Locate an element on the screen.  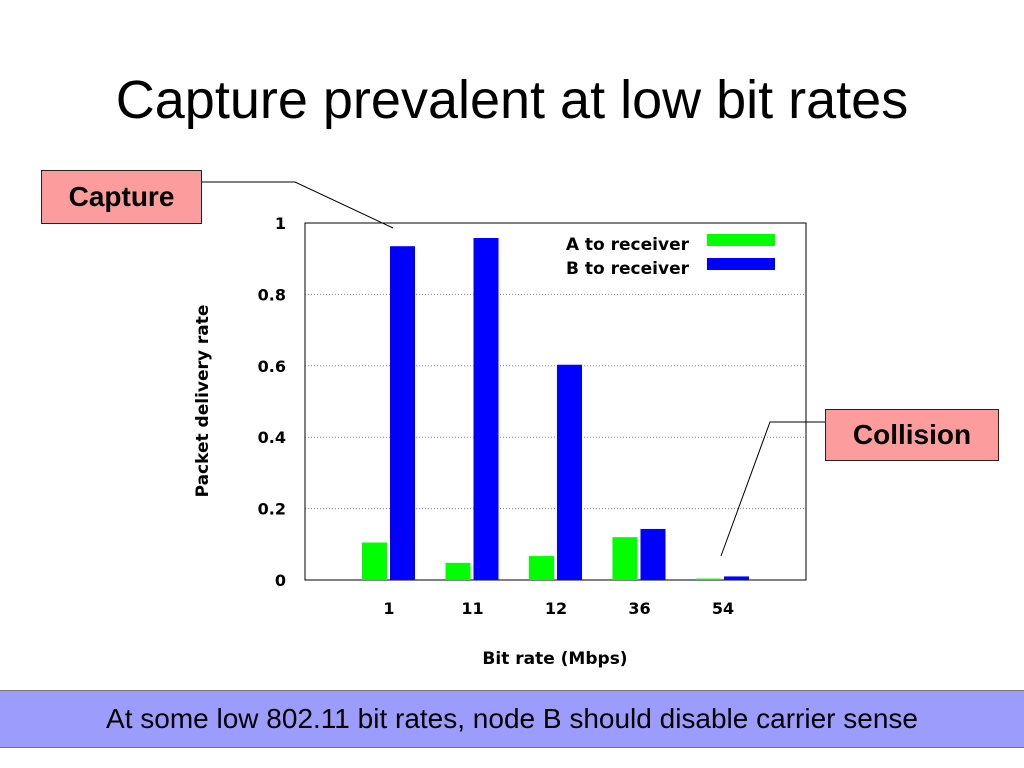
slide-title: Capture prevalent at low bit rates is located at coordinates (512, 100).